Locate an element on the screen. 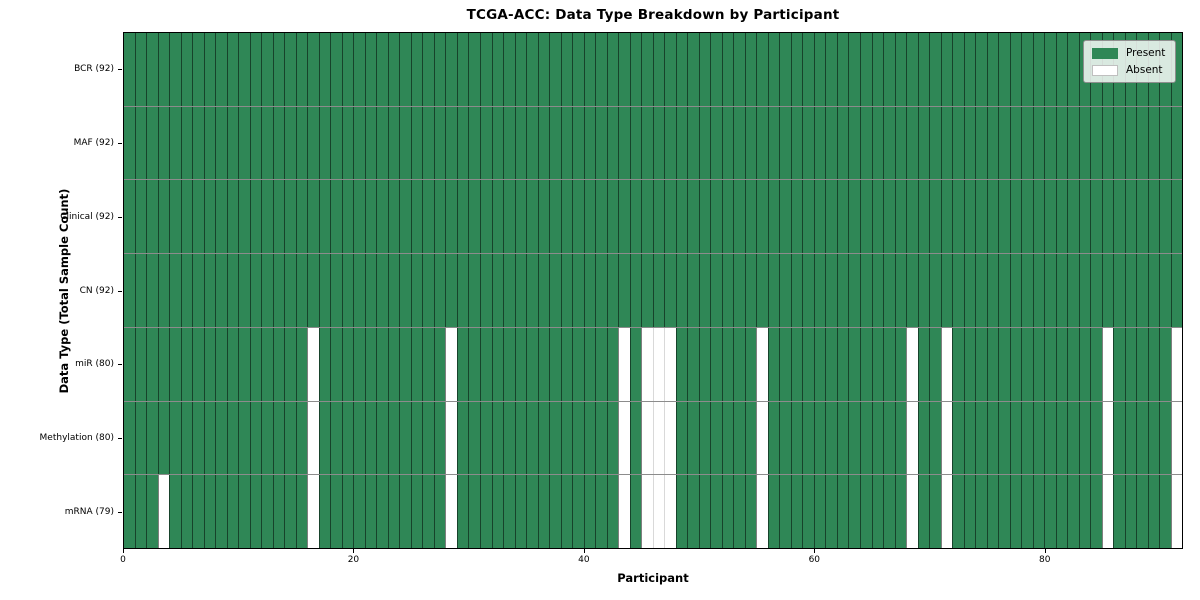 This screenshot has width=1200, height=600. heatmap-row is located at coordinates (653, 363).